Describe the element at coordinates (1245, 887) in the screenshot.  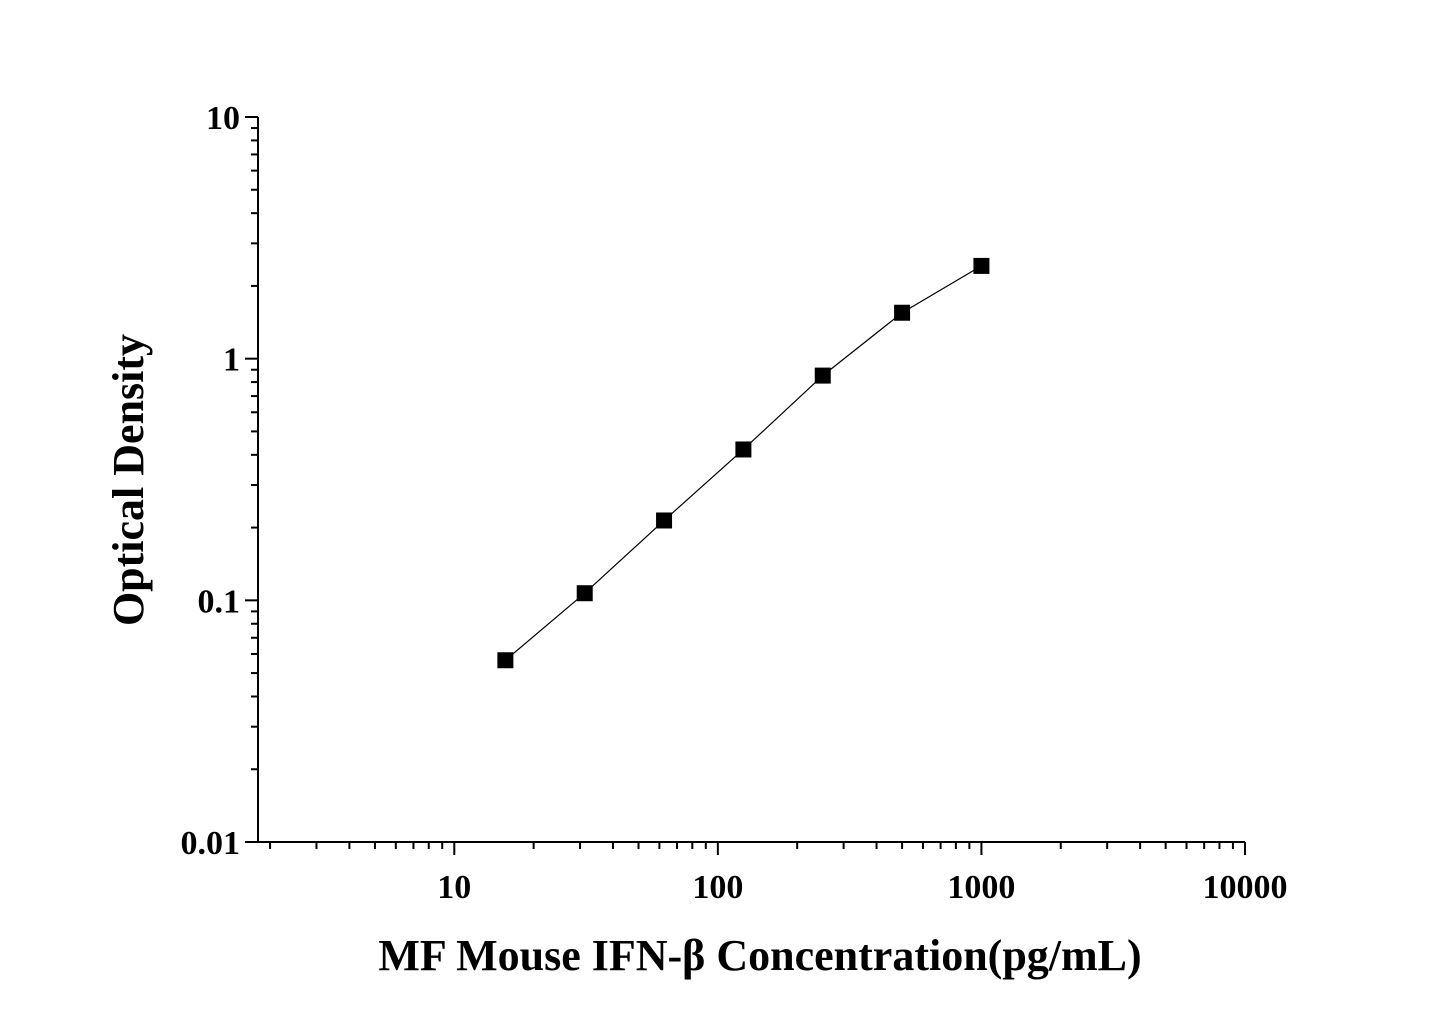
I see `x-tick-label: 10000` at that location.